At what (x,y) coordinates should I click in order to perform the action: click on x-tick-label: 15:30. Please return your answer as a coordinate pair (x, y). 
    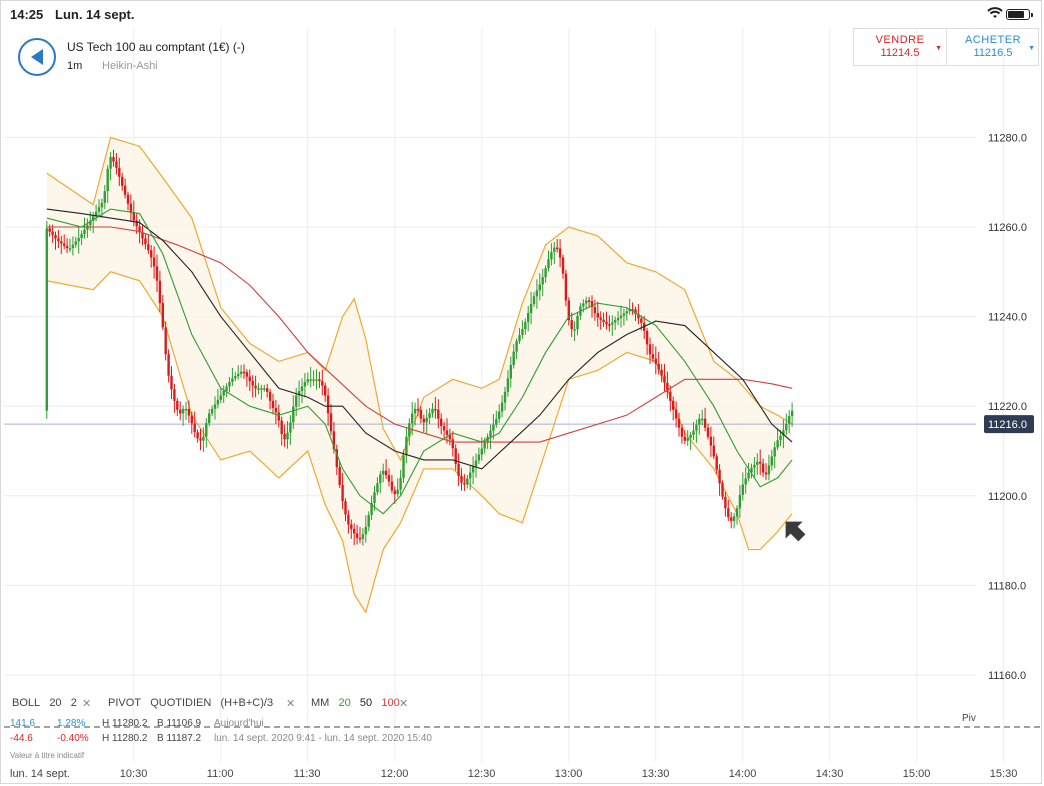
    Looking at the image, I should click on (1004, 774).